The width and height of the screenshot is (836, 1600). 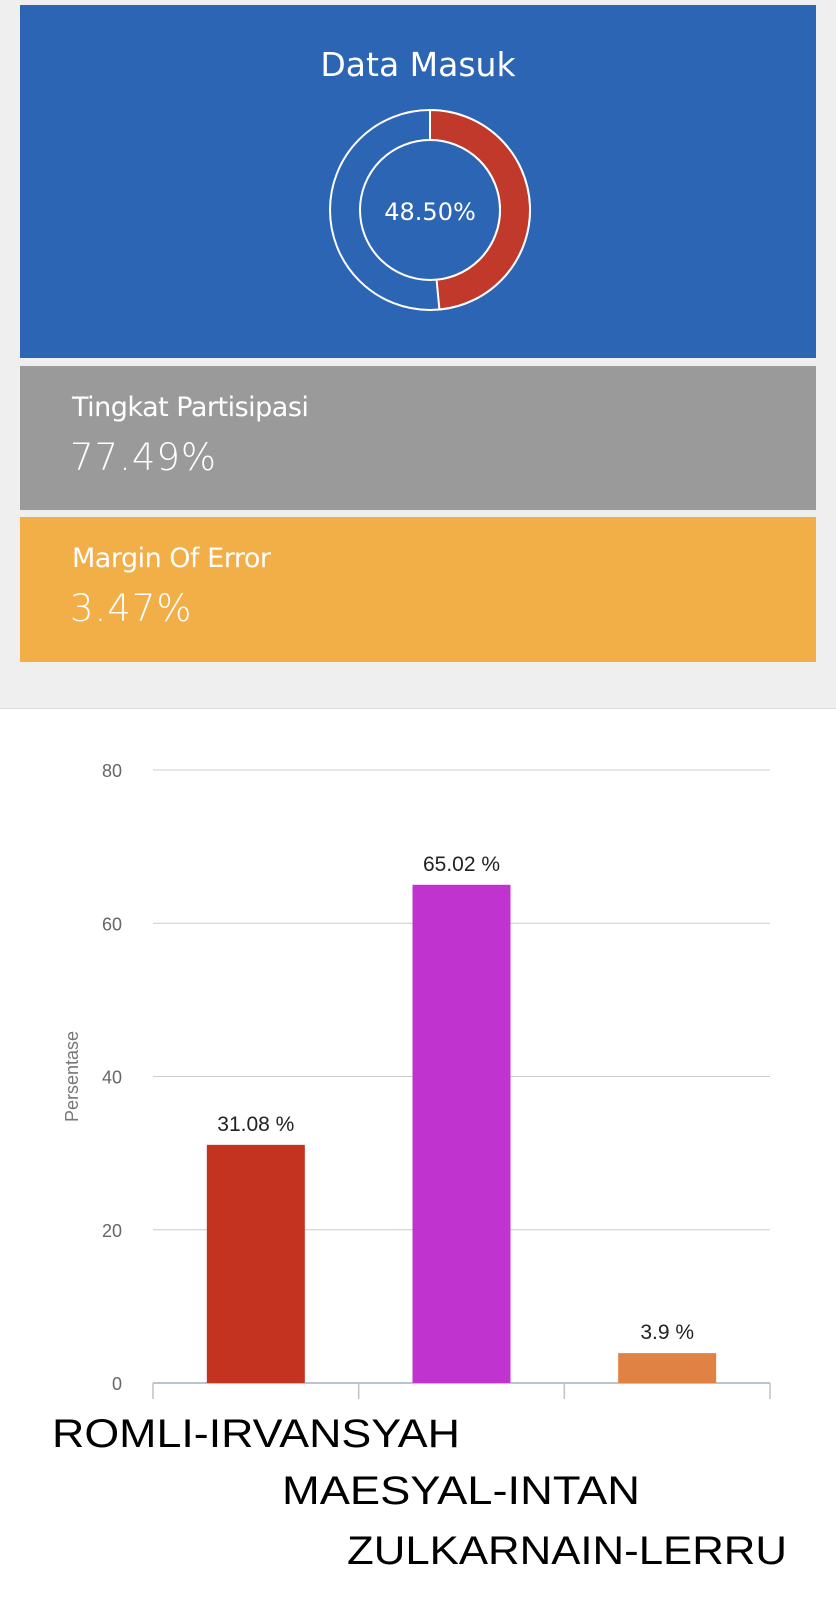 I want to click on data-masuk-donut: 48.50%, so click(x=430, y=209).